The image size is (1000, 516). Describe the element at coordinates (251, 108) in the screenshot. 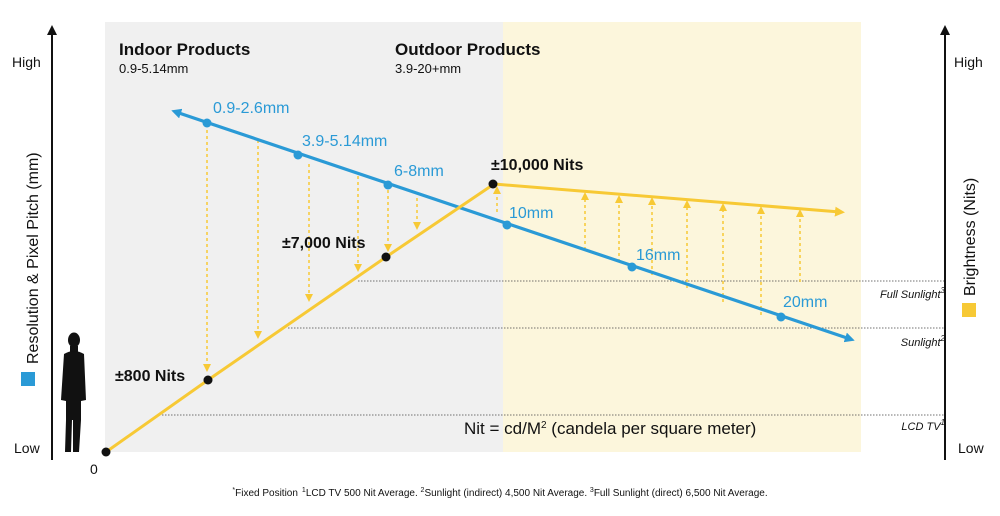

I see `pitch-label-1: 0.9-2.6mm` at that location.